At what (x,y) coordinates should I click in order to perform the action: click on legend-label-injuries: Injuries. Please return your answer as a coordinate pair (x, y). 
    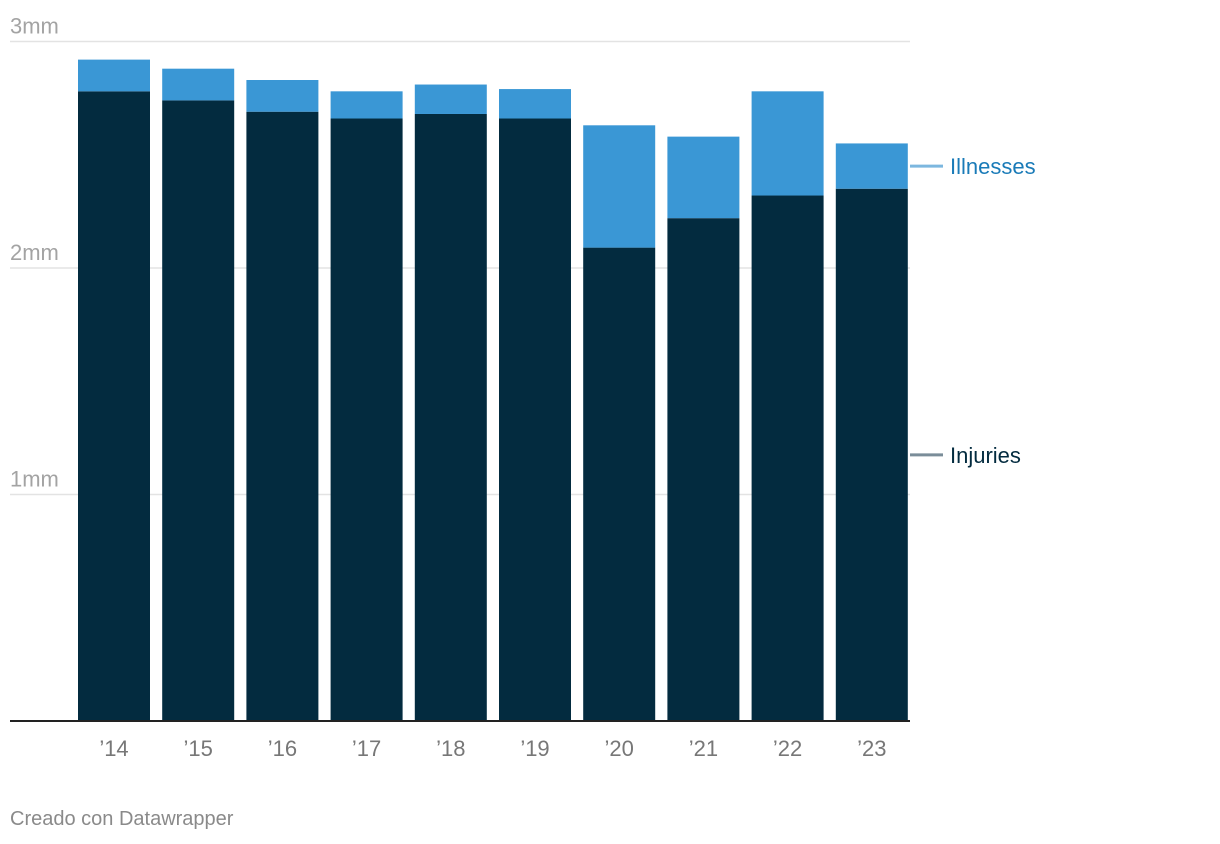
    Looking at the image, I should click on (985, 455).